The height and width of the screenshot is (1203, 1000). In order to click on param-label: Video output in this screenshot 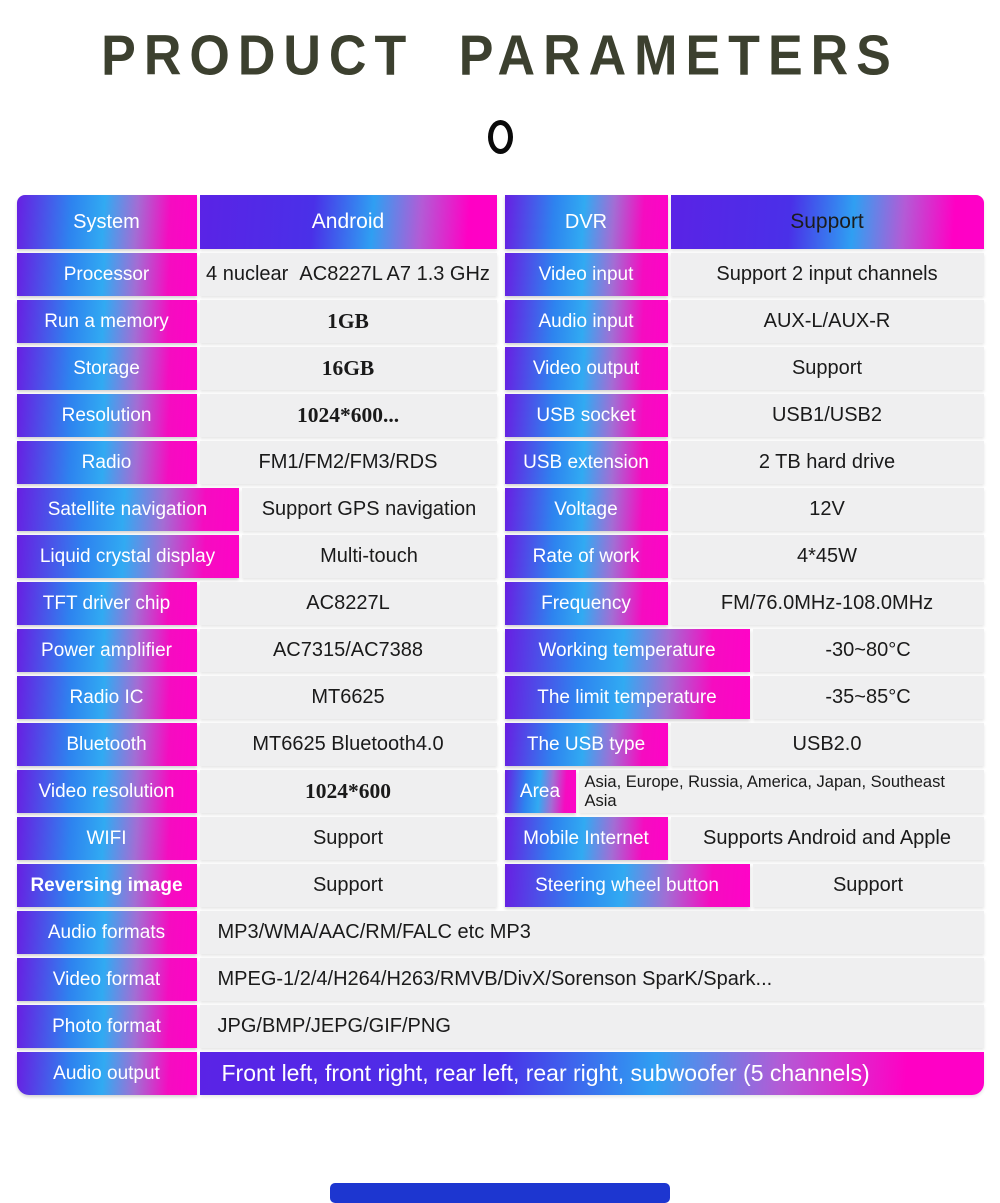, I will do `click(586, 368)`.